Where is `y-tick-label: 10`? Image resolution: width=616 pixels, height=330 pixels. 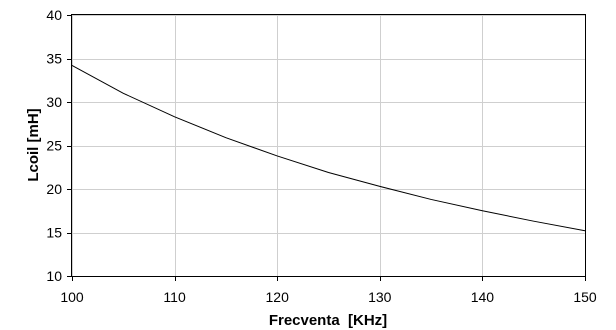 y-tick-label: 10 is located at coordinates (54, 276).